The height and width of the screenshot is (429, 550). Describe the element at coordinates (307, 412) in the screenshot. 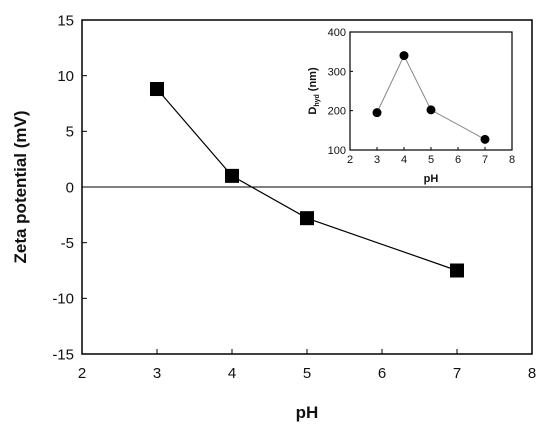

I see `main-x-axis-title: pH` at that location.